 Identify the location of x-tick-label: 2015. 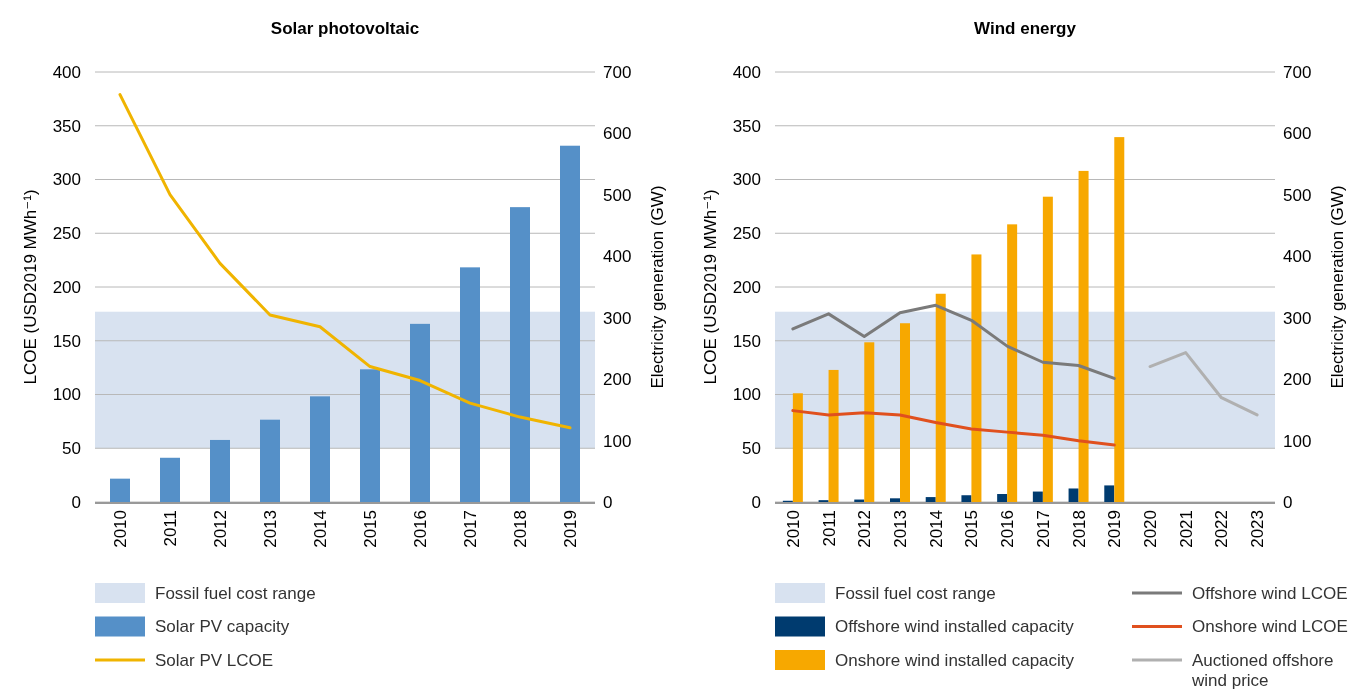
(972, 529).